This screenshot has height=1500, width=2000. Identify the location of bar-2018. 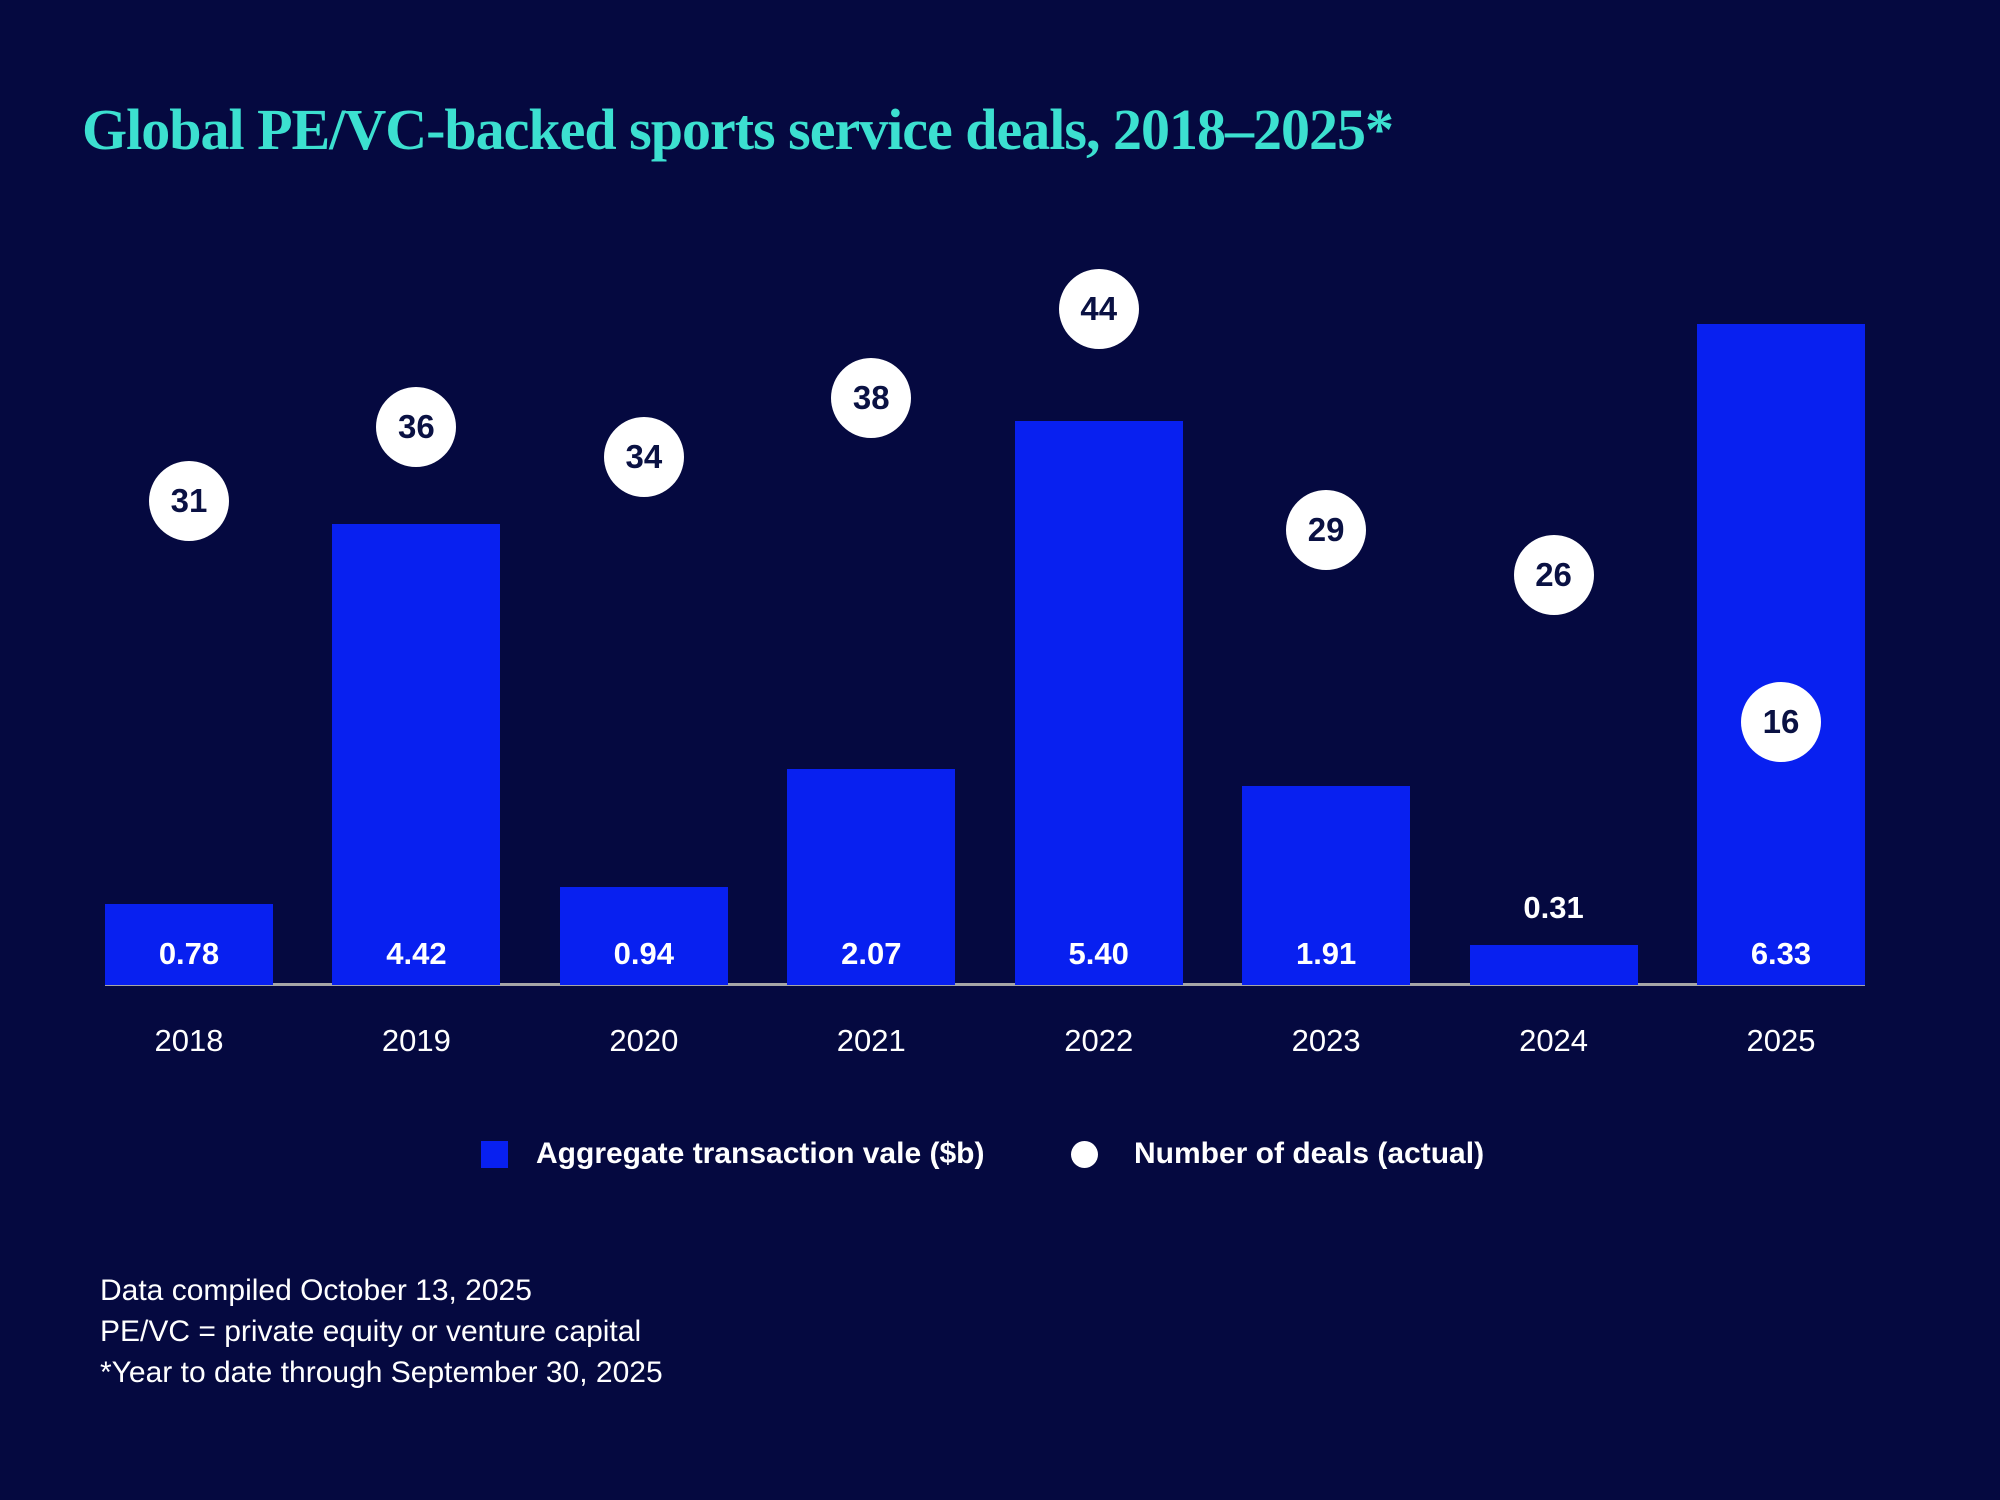
(188, 944).